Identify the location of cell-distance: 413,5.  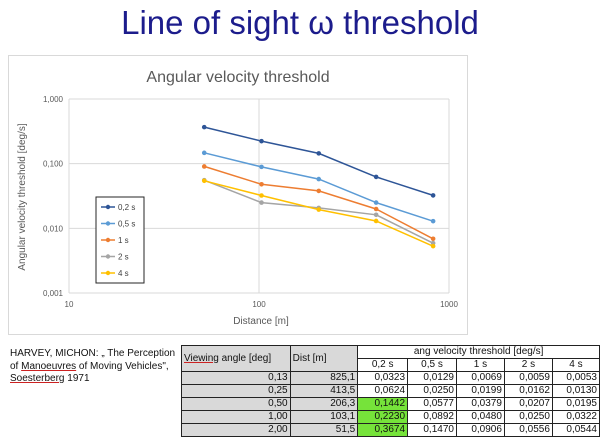
(324, 391).